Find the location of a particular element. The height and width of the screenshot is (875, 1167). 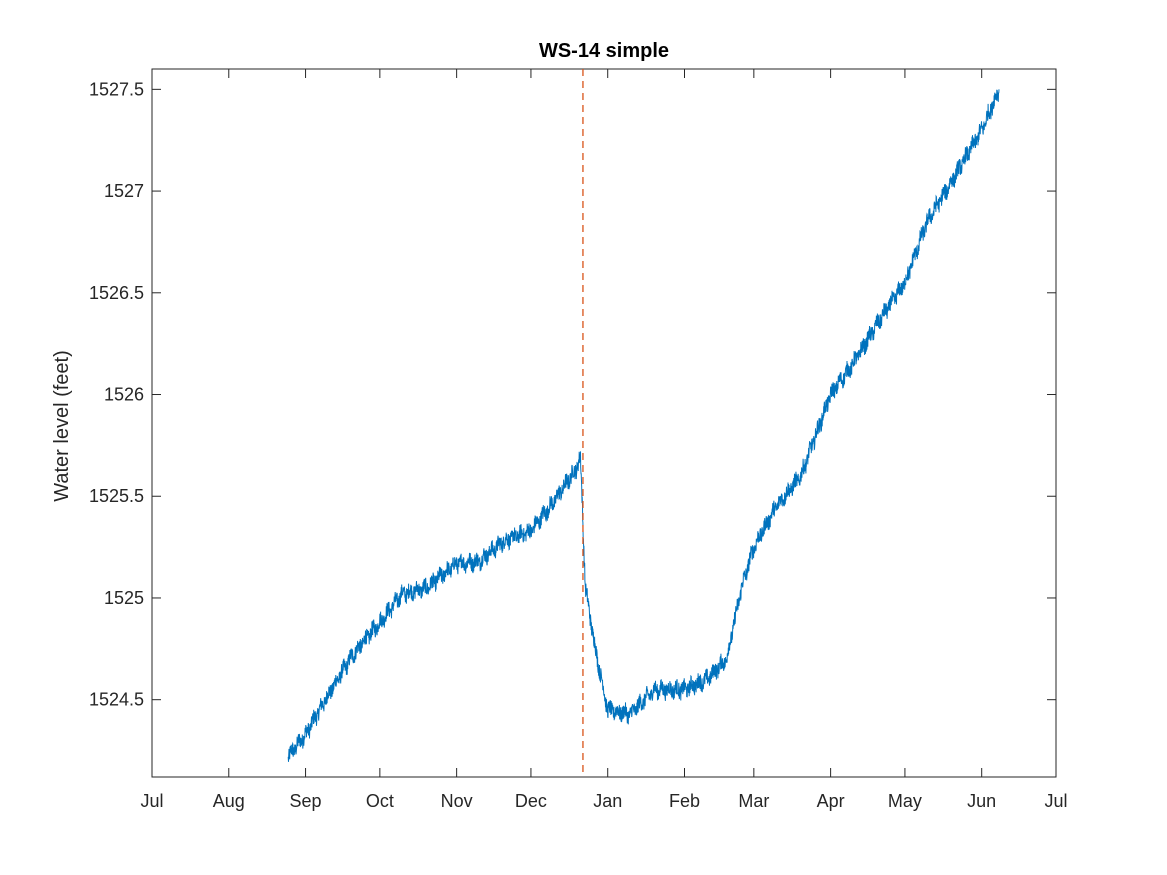

y-tick-label: 1524.5 is located at coordinates (116, 700).